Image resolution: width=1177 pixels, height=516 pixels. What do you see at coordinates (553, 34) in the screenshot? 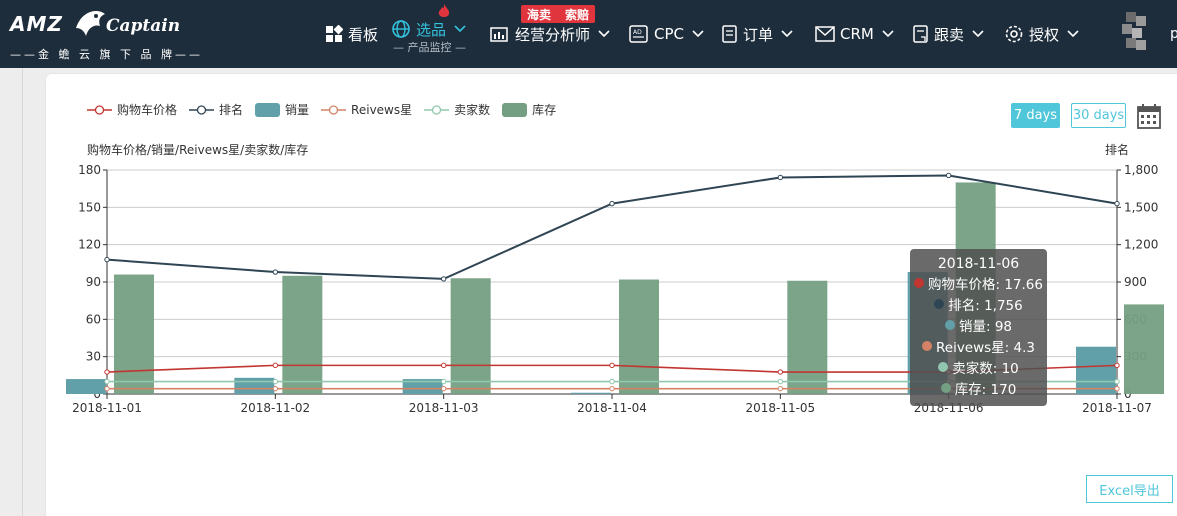
I see `nav-label-business-analyst: 经营分析师` at bounding box center [553, 34].